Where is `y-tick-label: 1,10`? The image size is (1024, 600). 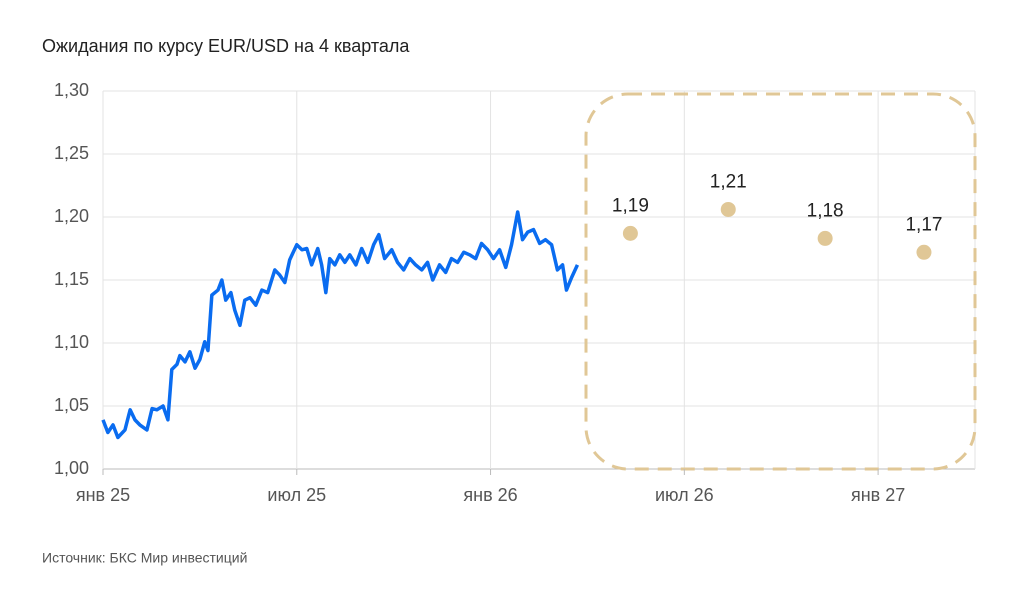
y-tick-label: 1,10 is located at coordinates (71, 342).